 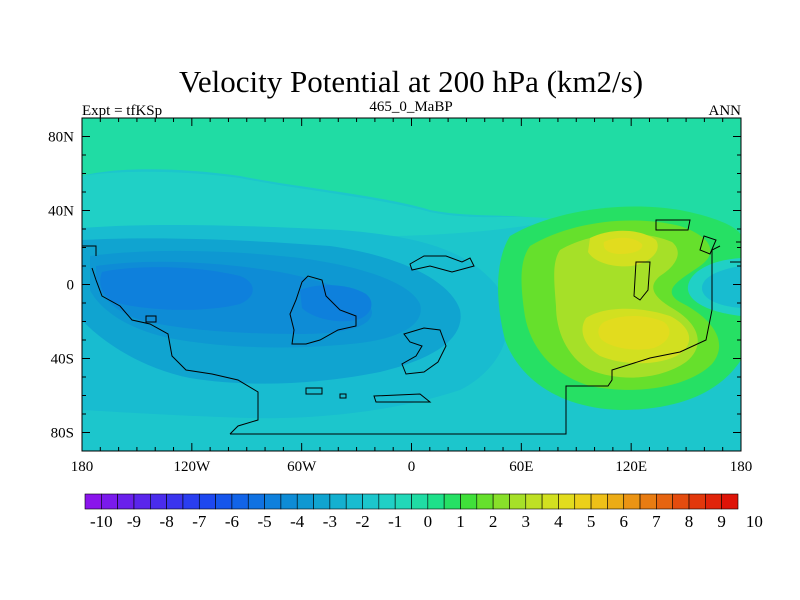 I want to click on colorbar-label: 2, so click(x=493, y=521).